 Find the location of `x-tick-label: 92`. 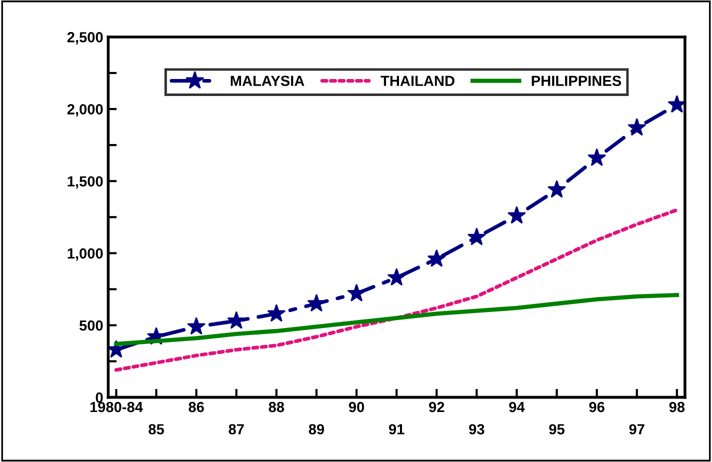

x-tick-label: 92 is located at coordinates (436, 407).